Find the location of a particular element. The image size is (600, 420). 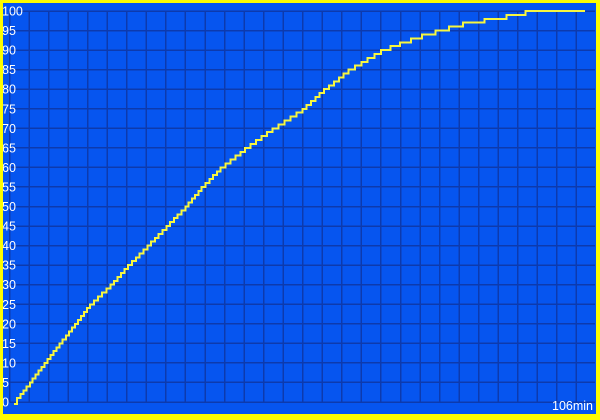

x-axis-duration-label: 106min is located at coordinates (572, 406).